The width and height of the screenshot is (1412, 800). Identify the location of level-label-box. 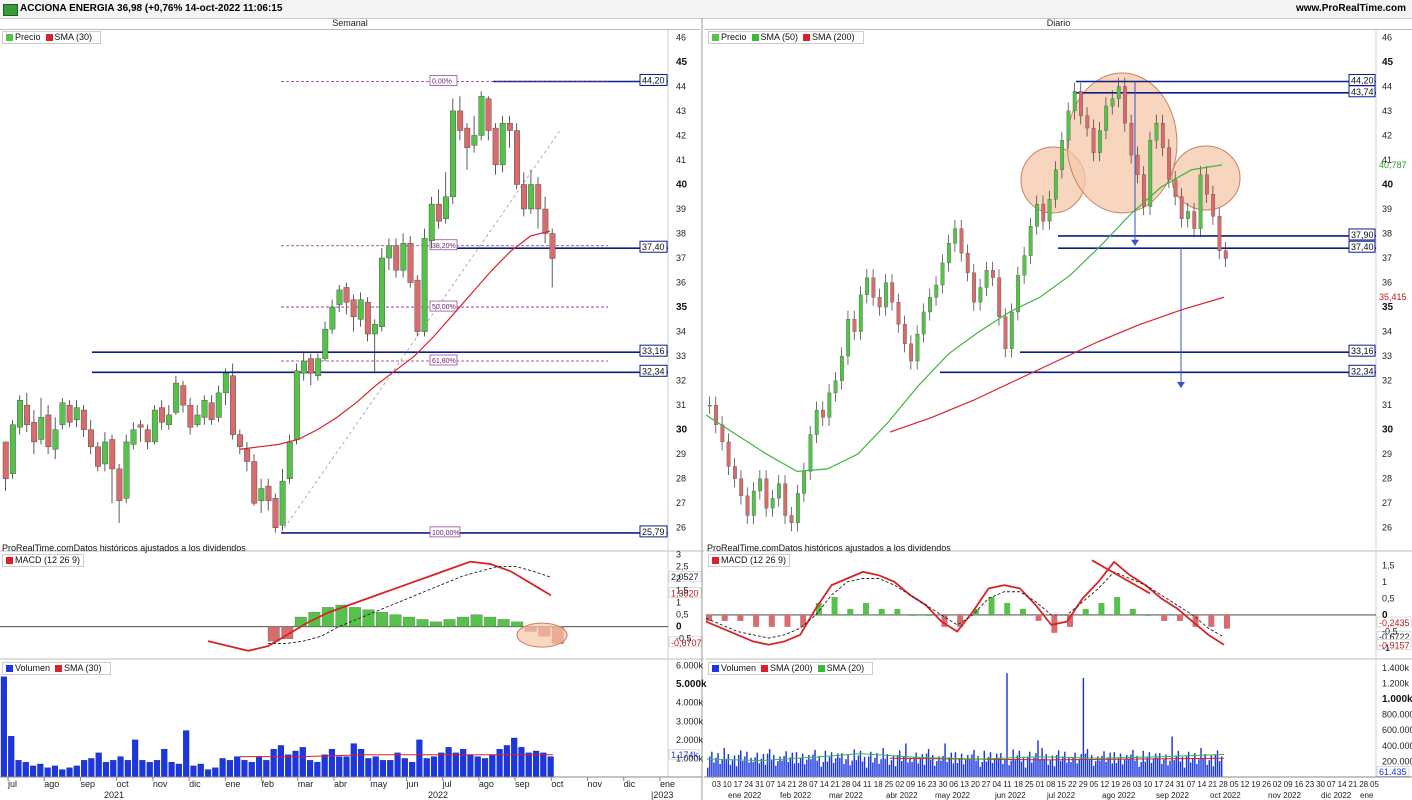
(1362, 234).